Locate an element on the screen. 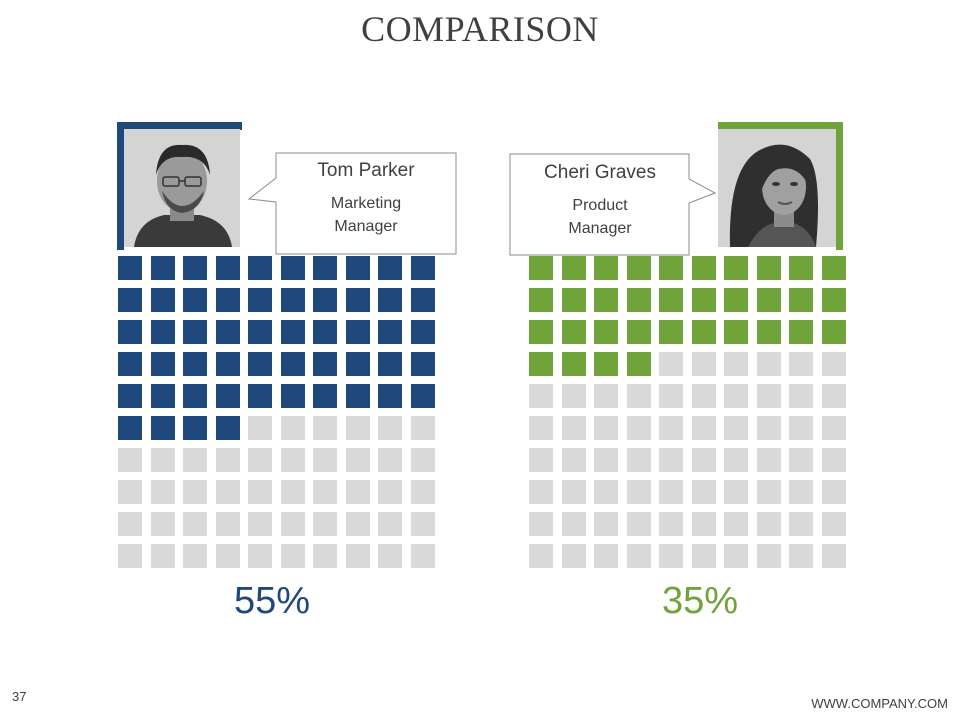  man-portrait-icon is located at coordinates (182, 188).